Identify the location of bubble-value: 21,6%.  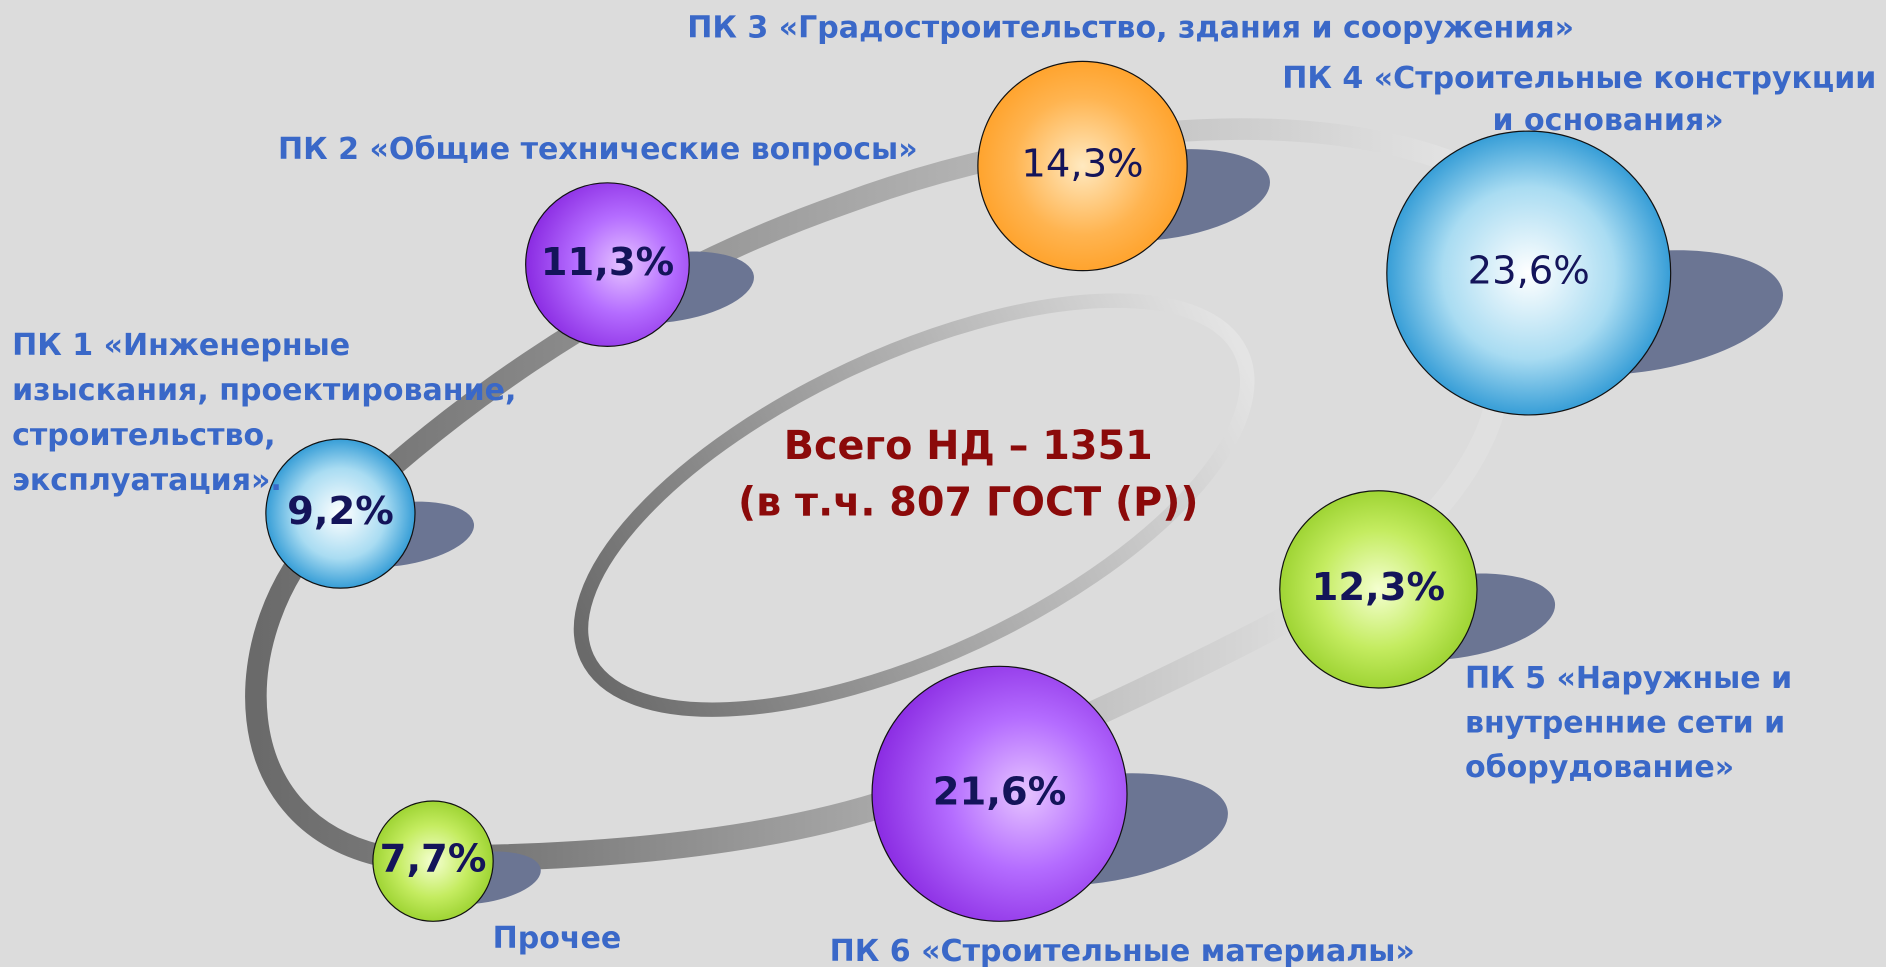
(999, 791).